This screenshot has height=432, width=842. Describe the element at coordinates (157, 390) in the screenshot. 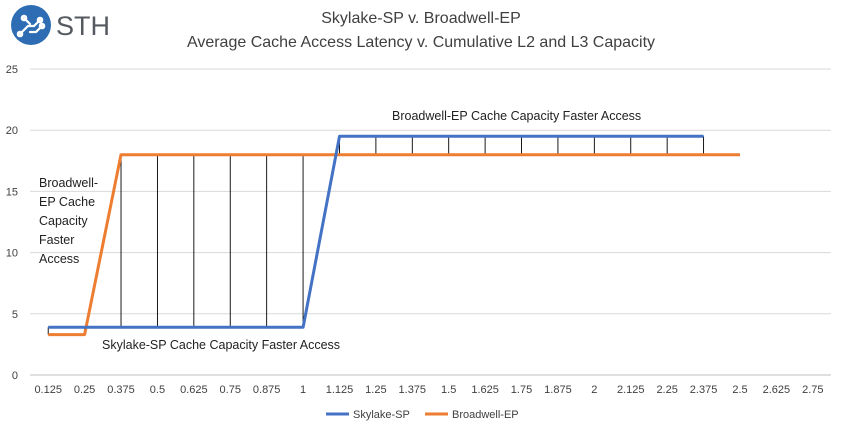

I see `x-tick-label: 0.5` at that location.